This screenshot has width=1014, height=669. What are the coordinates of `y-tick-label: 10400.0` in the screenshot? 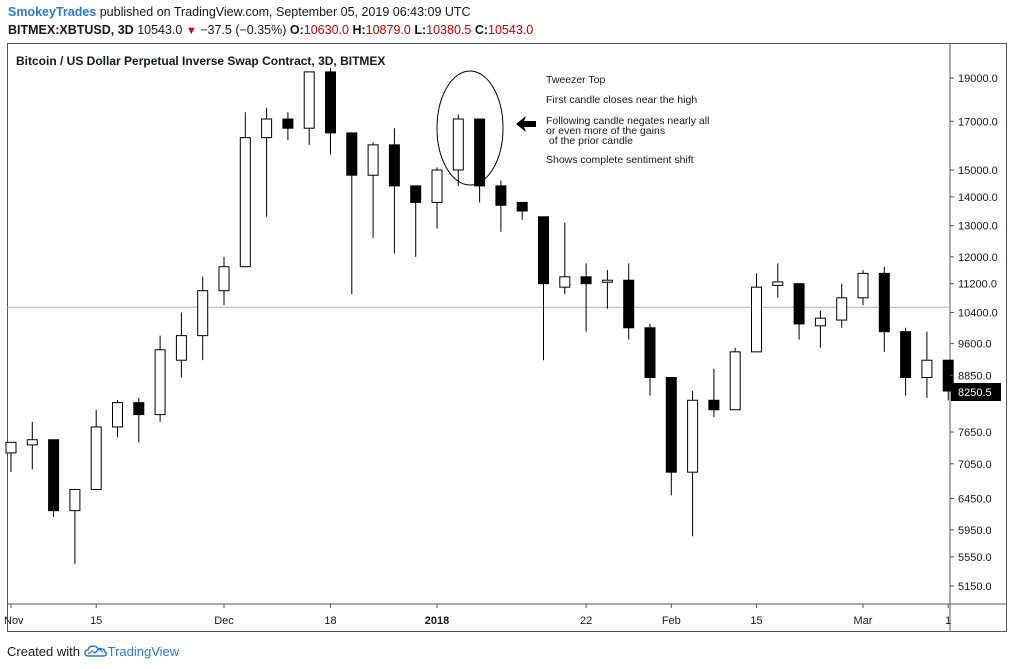 It's located at (978, 314).